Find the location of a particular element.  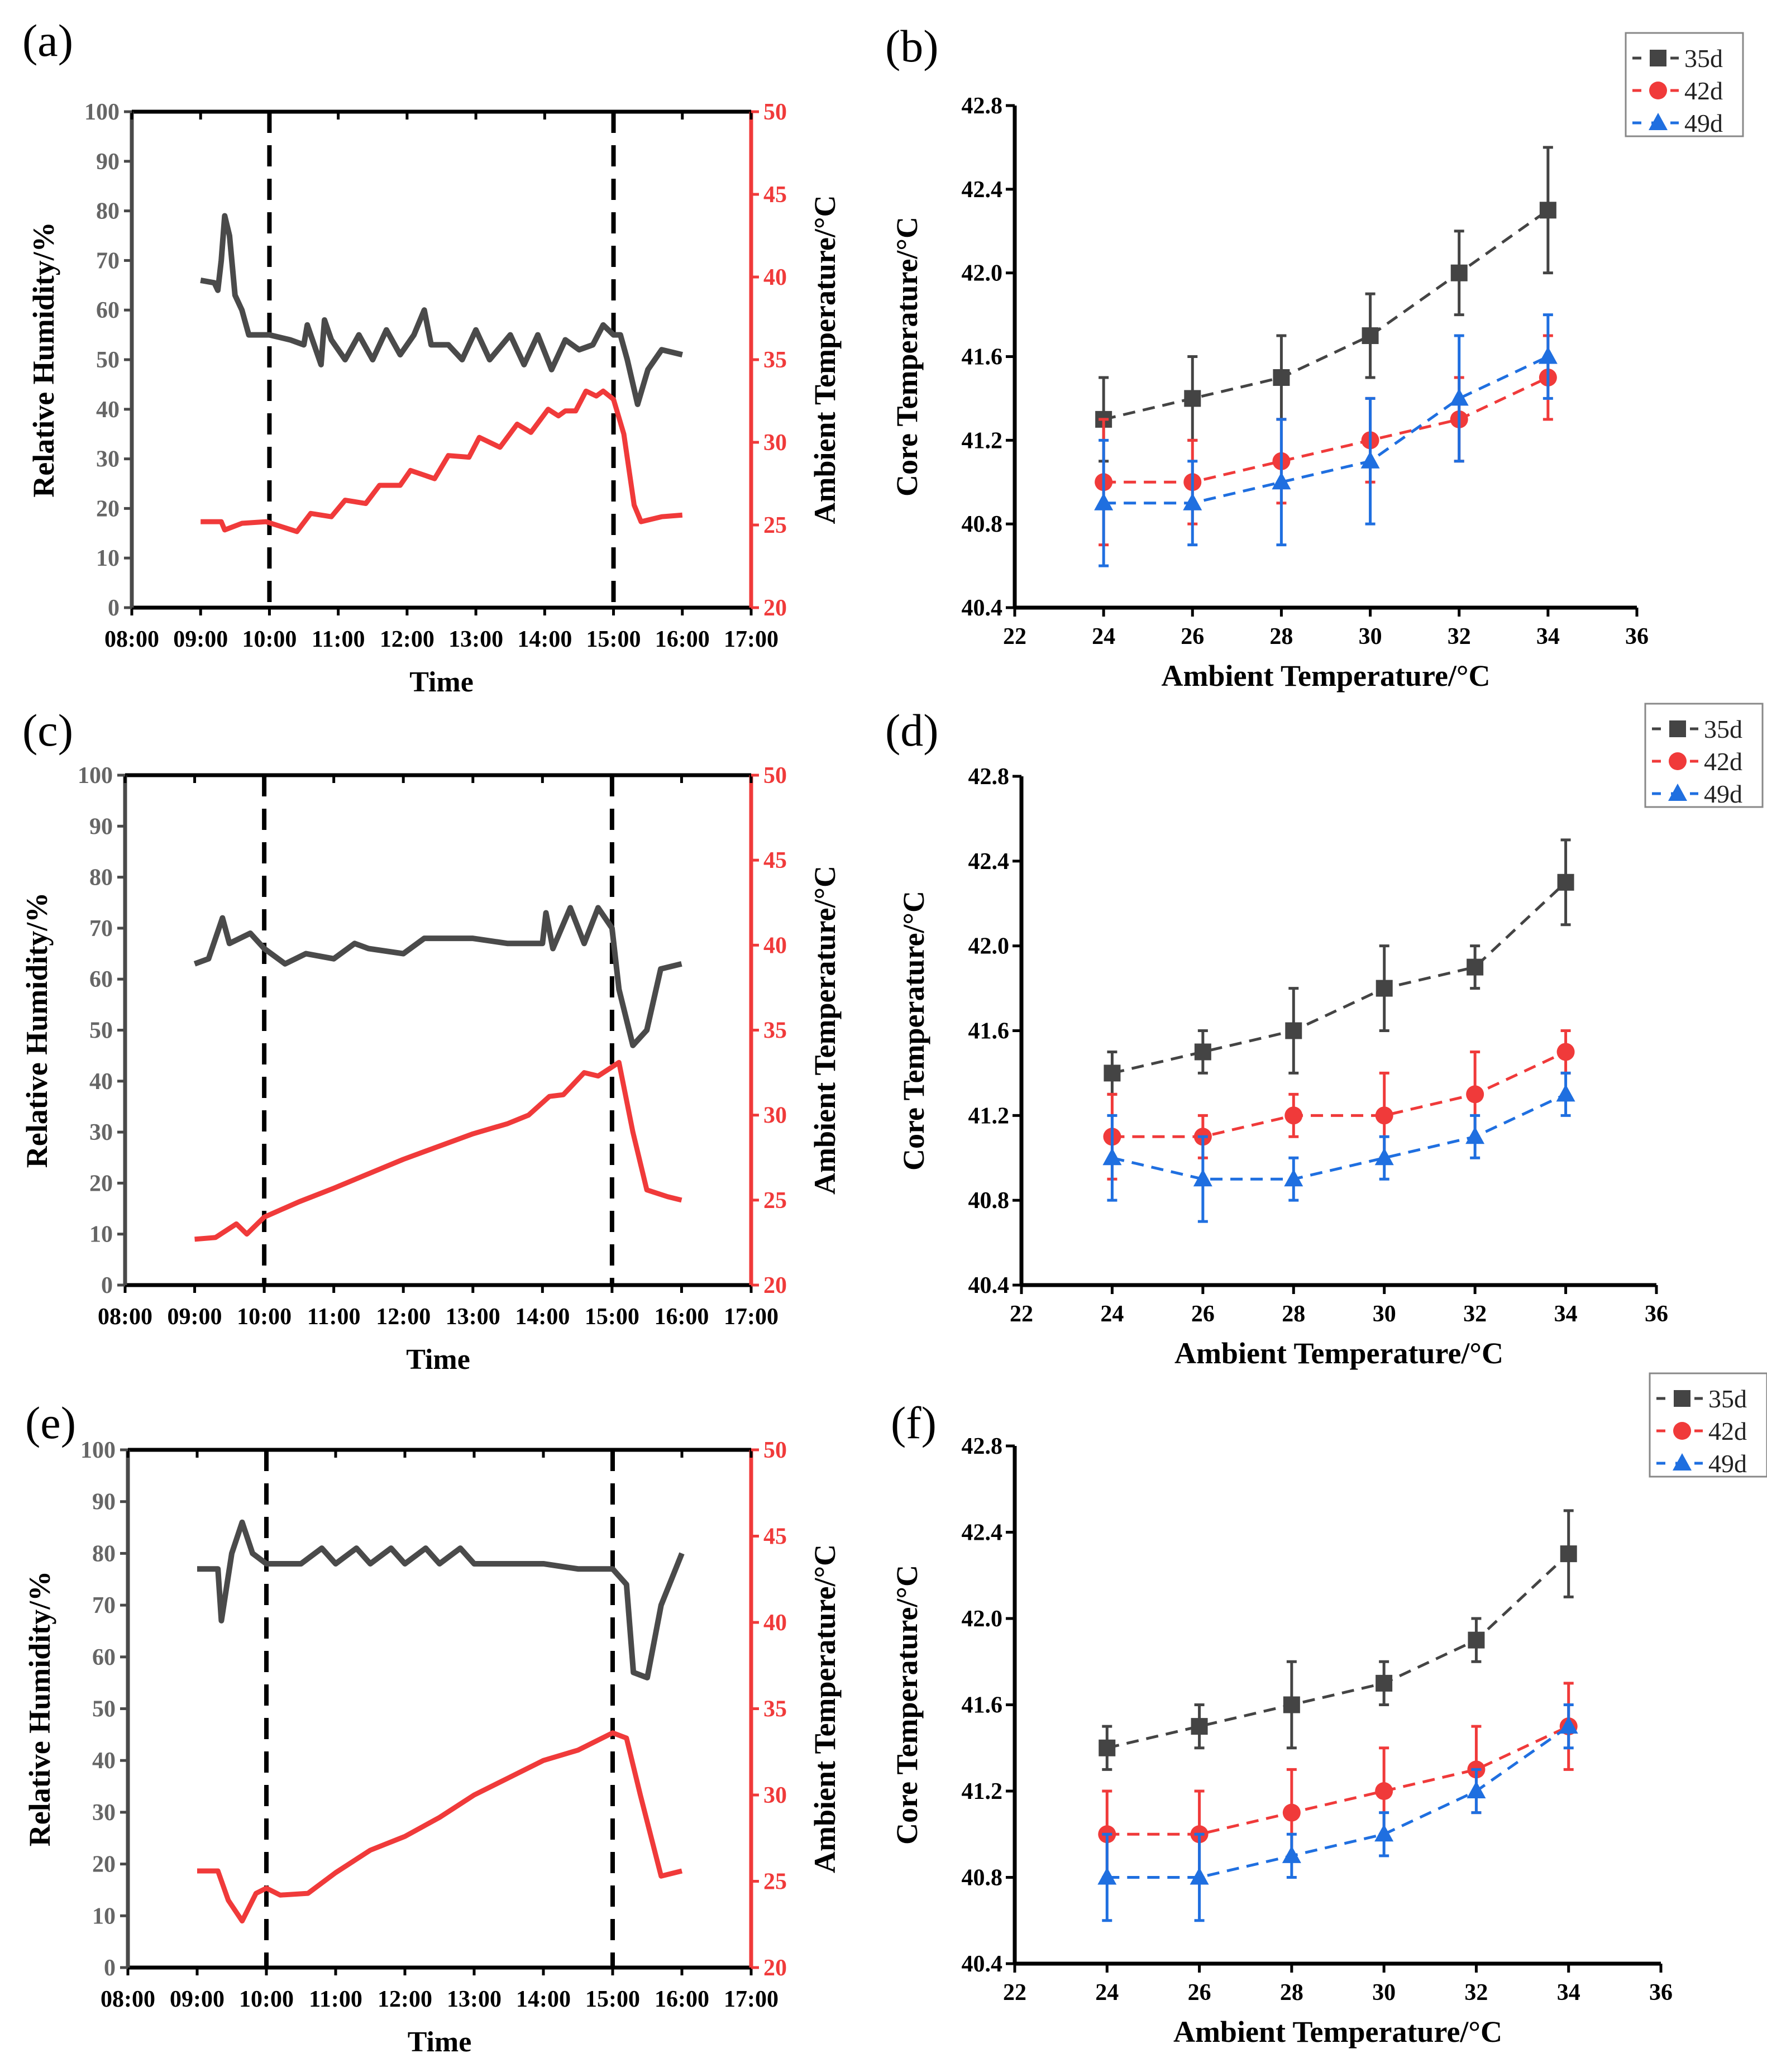

panel-label: (c) is located at coordinates (47, 730).